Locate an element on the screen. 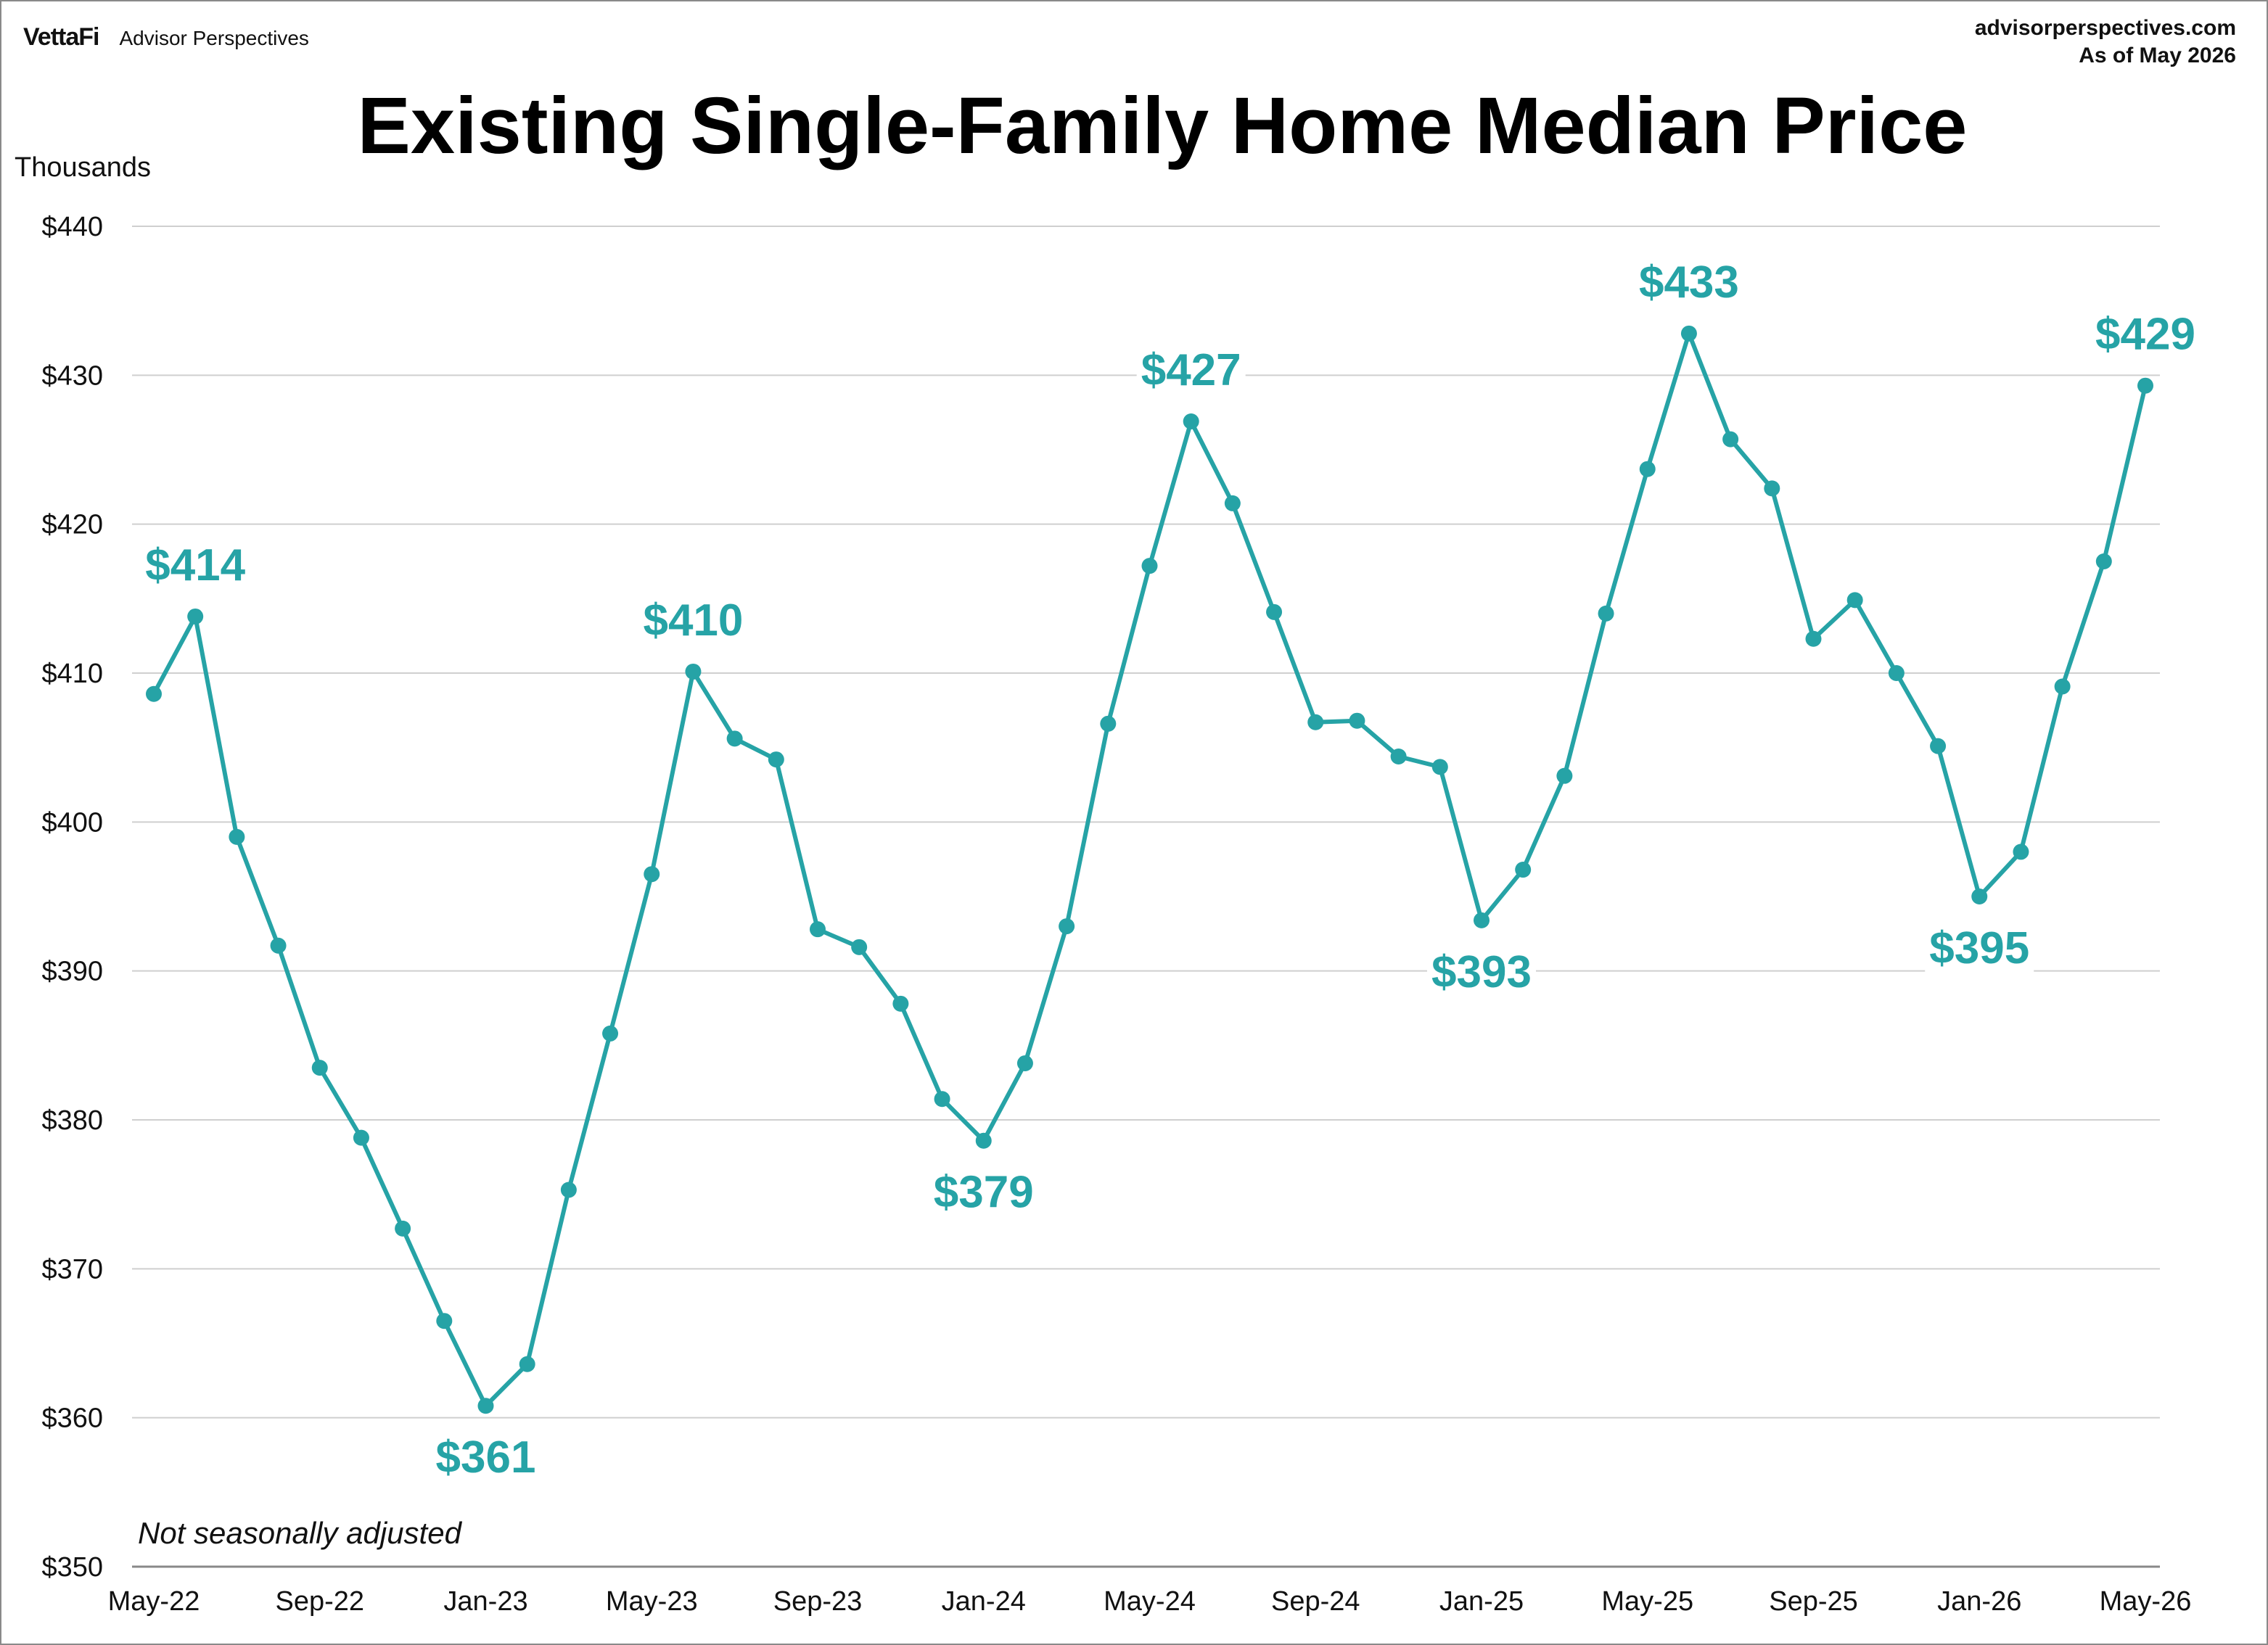 This screenshot has width=2268, height=1645. y-axis-ticks: $350 $360 $370 $380 $390 $400 $410 $420 $430 $440 is located at coordinates (72, 897).